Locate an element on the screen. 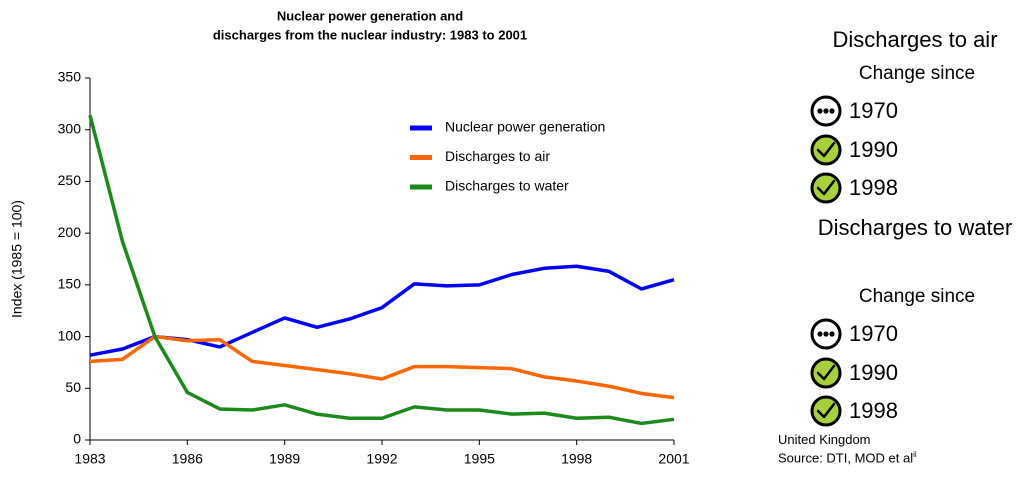 The height and width of the screenshot is (479, 1034). x-tick-label: 1998 is located at coordinates (576, 459).